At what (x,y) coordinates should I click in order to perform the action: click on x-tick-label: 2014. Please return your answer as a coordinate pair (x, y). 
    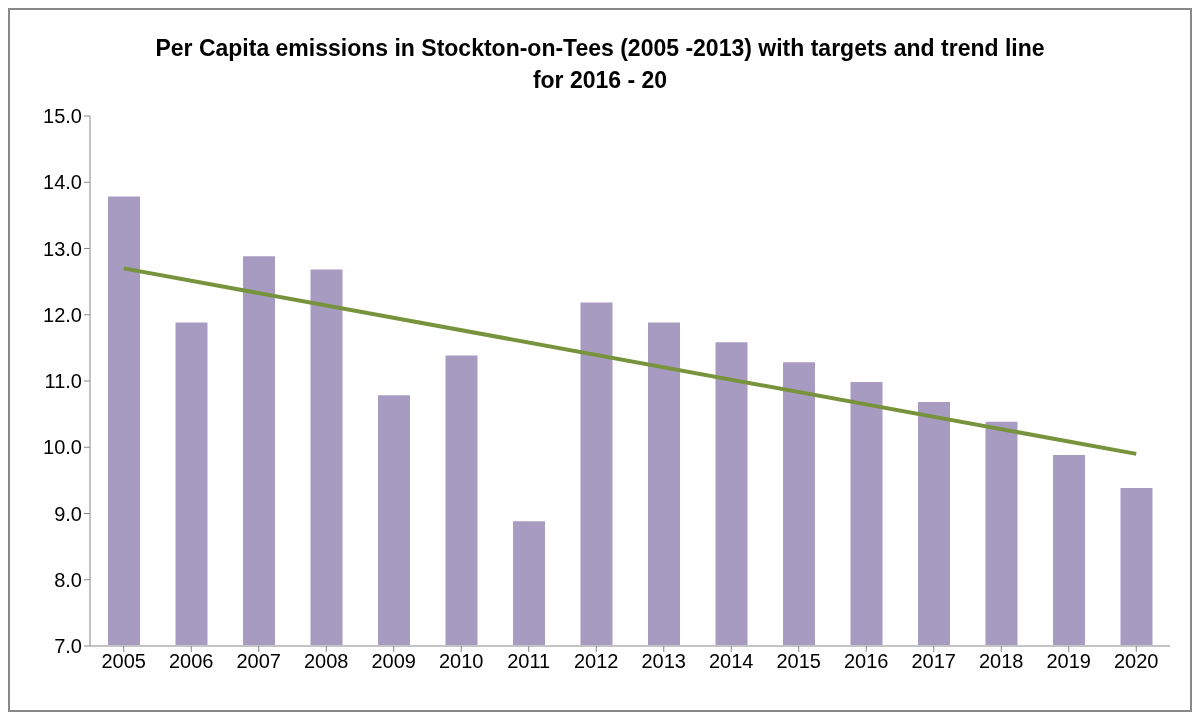
    Looking at the image, I should click on (731, 661).